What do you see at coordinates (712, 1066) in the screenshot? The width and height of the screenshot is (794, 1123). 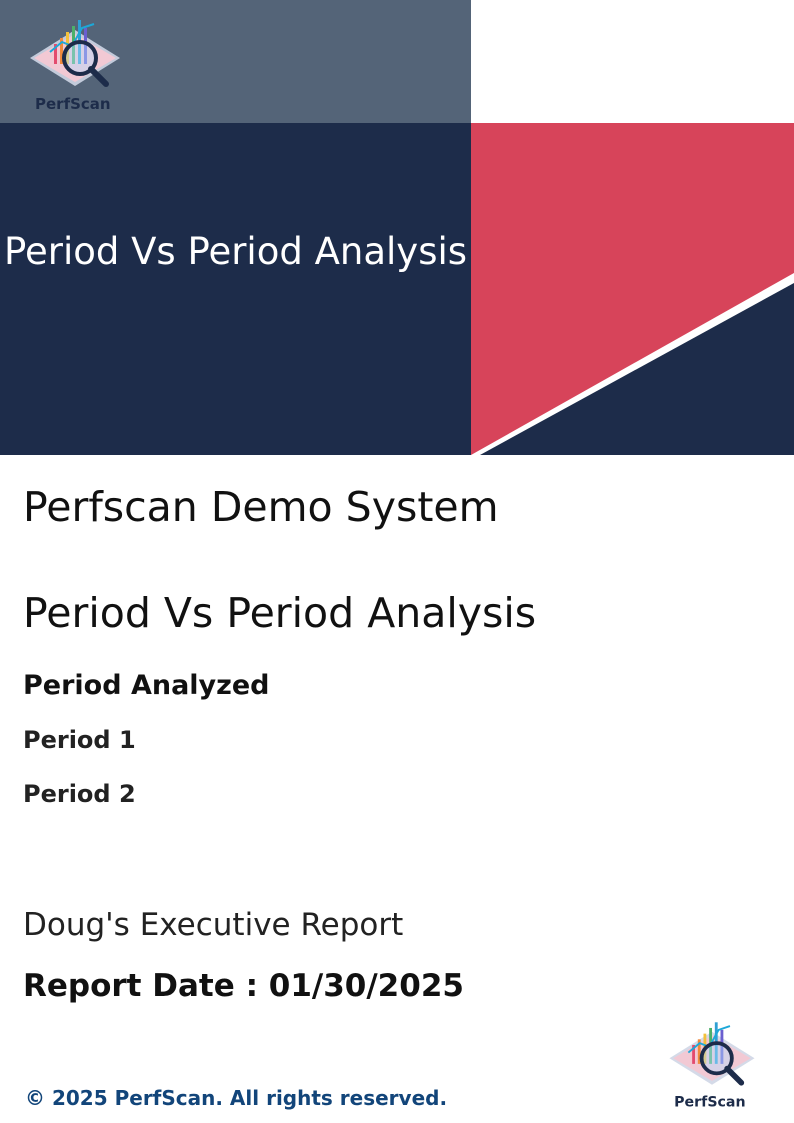 I see `perfscan-footer-logo: PerfScan` at bounding box center [712, 1066].